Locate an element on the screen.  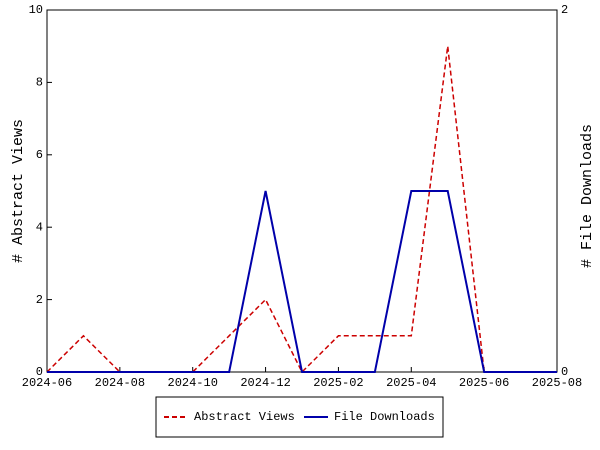
y-tick-label: 0 is located at coordinates (39, 372).